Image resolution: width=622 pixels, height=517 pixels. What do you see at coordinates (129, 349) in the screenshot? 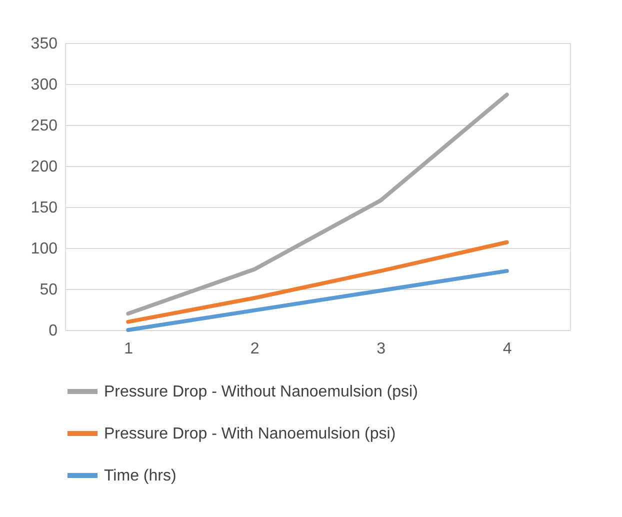
I see `x-tick-label: 1` at bounding box center [129, 349].